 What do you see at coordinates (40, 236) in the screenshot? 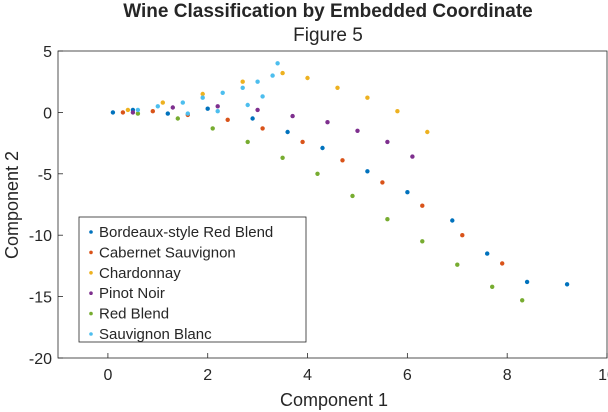
I see `y-tick-label-3: -10` at bounding box center [40, 236].